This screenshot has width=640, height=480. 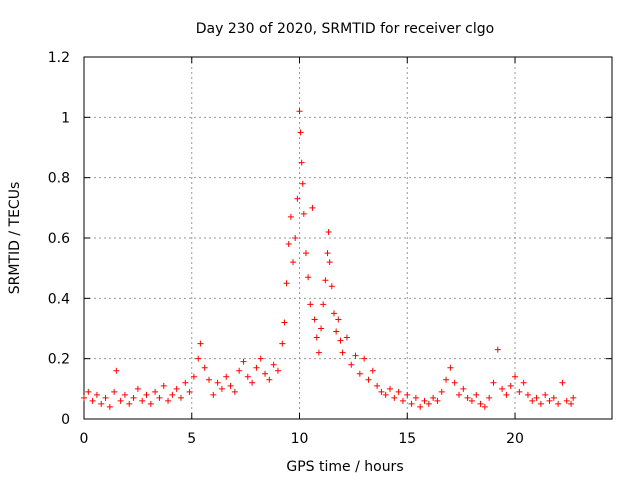 I want to click on x-tick-label: 0, so click(x=84, y=439).